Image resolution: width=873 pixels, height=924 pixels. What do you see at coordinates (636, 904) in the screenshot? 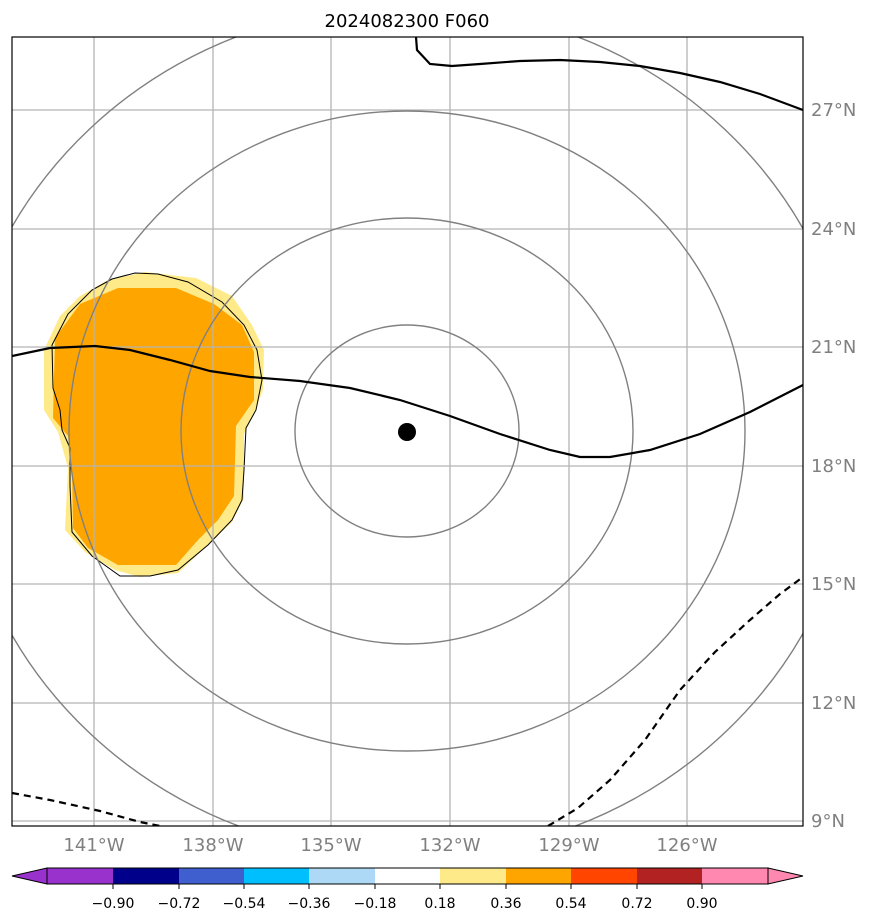
I see `colorbar-tick-label: 0.72` at bounding box center [636, 904].